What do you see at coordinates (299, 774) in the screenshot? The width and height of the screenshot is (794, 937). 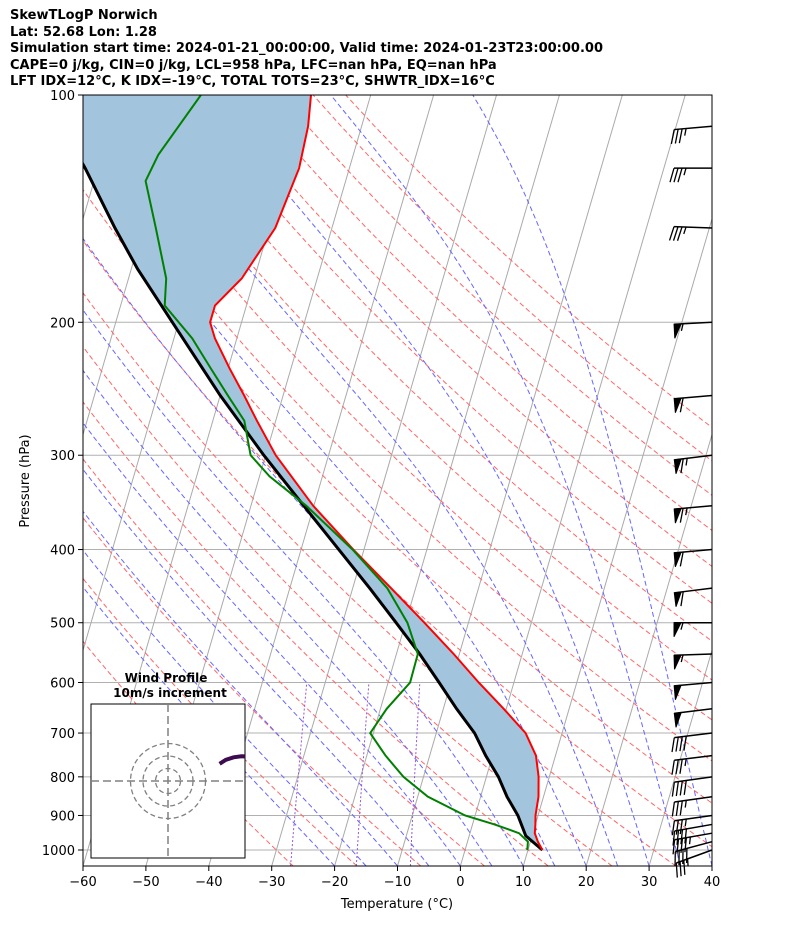 I see `mixing-ratio-line` at bounding box center [299, 774].